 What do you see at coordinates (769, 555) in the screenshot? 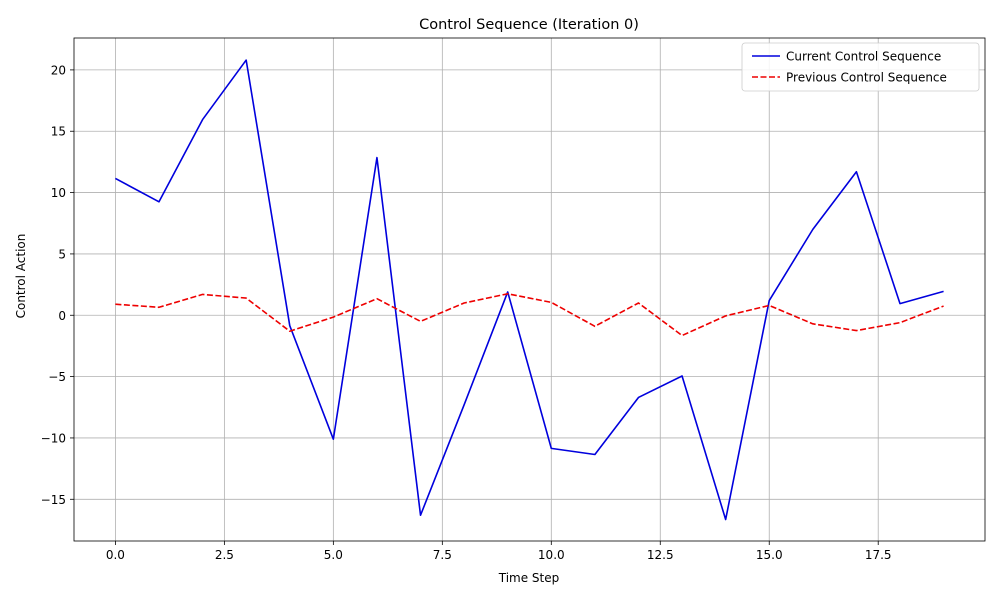
I see `x-tick-label: 15.0` at bounding box center [769, 555].